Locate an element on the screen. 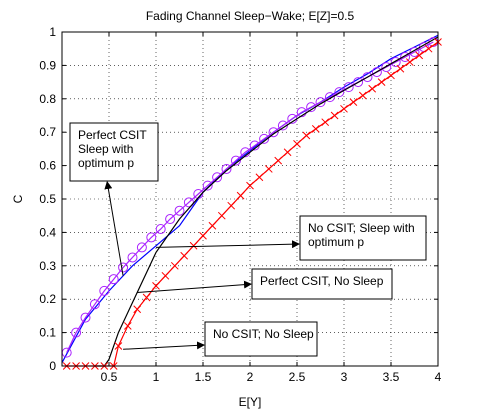 Image resolution: width=485 pixels, height=415 pixels. x-tick-label: 2 is located at coordinates (250, 377).